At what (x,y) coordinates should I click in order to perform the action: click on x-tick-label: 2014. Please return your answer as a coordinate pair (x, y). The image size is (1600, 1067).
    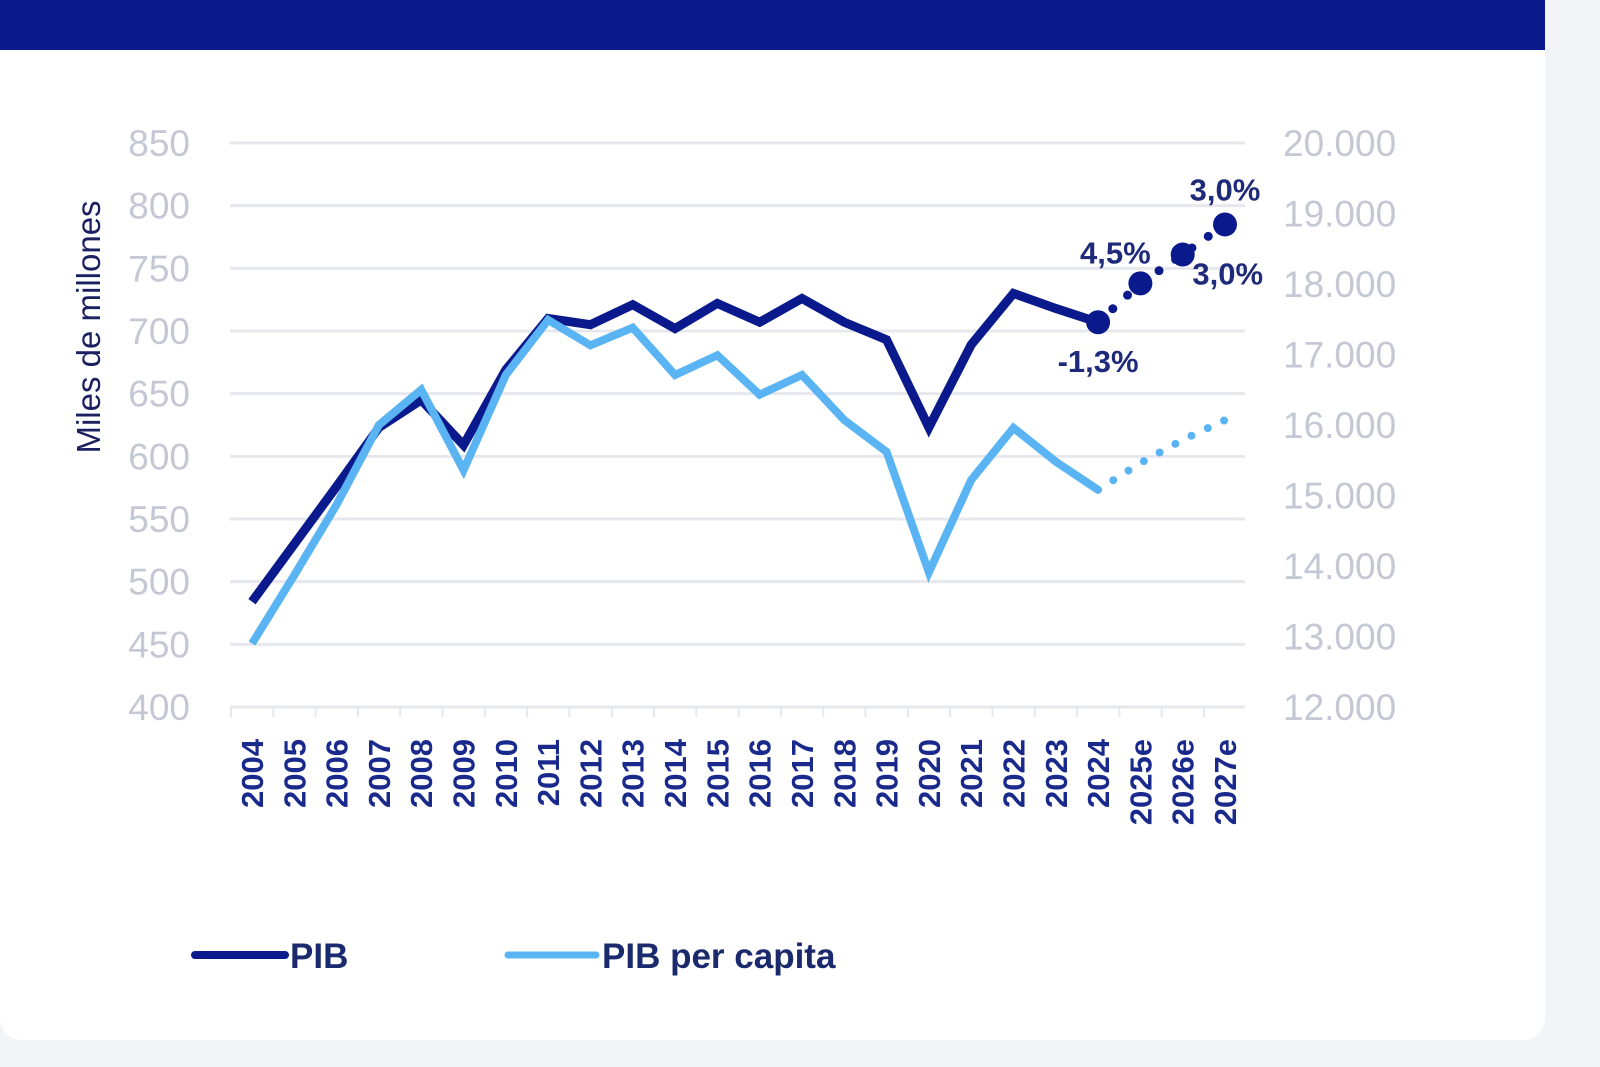
    Looking at the image, I should click on (675, 773).